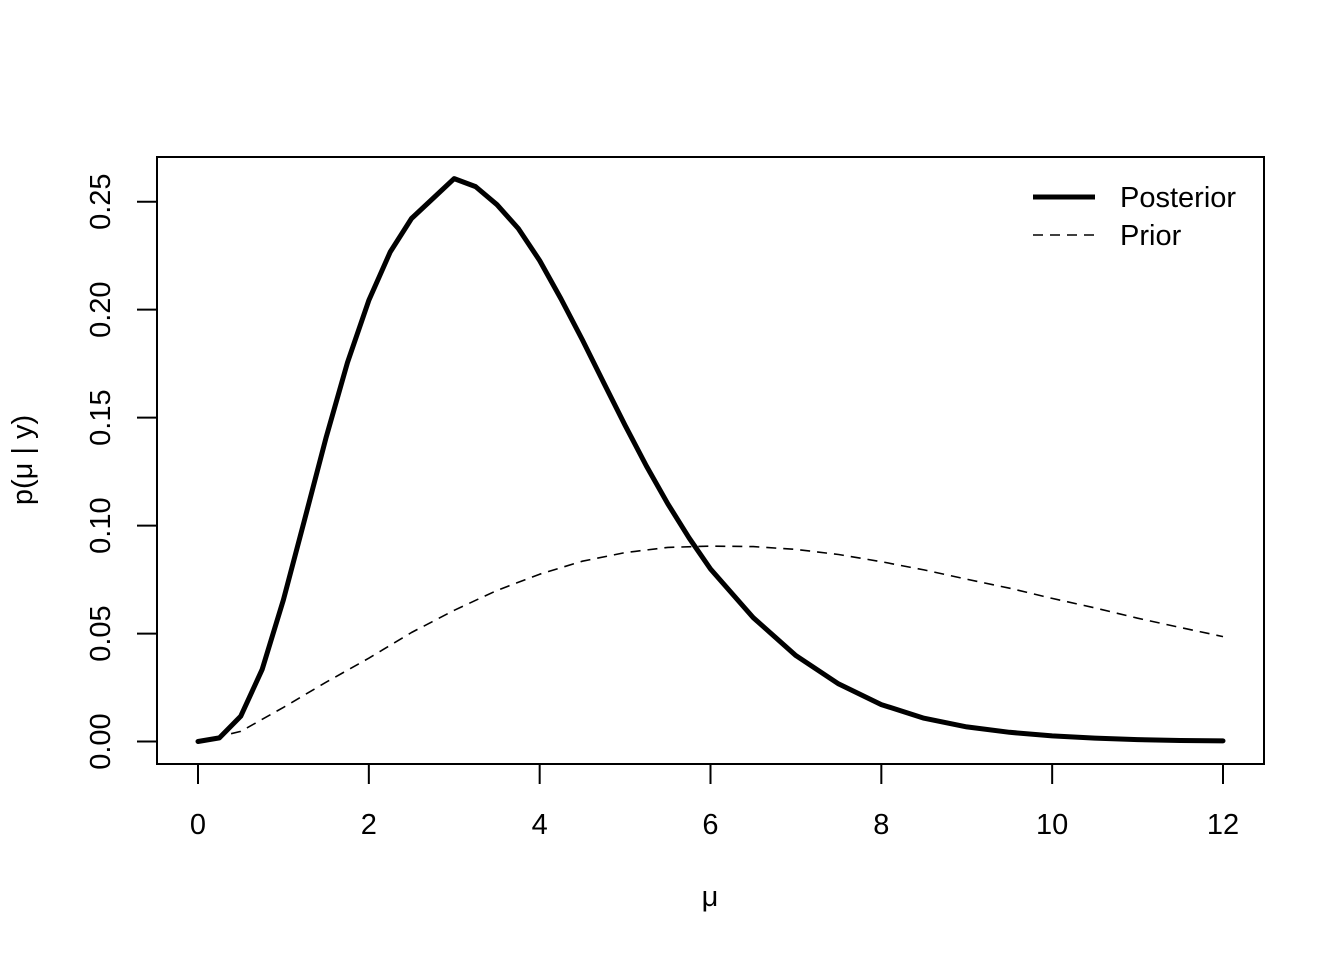 This screenshot has height=960, width=1344. I want to click on x-axis-label: μ, so click(710, 897).